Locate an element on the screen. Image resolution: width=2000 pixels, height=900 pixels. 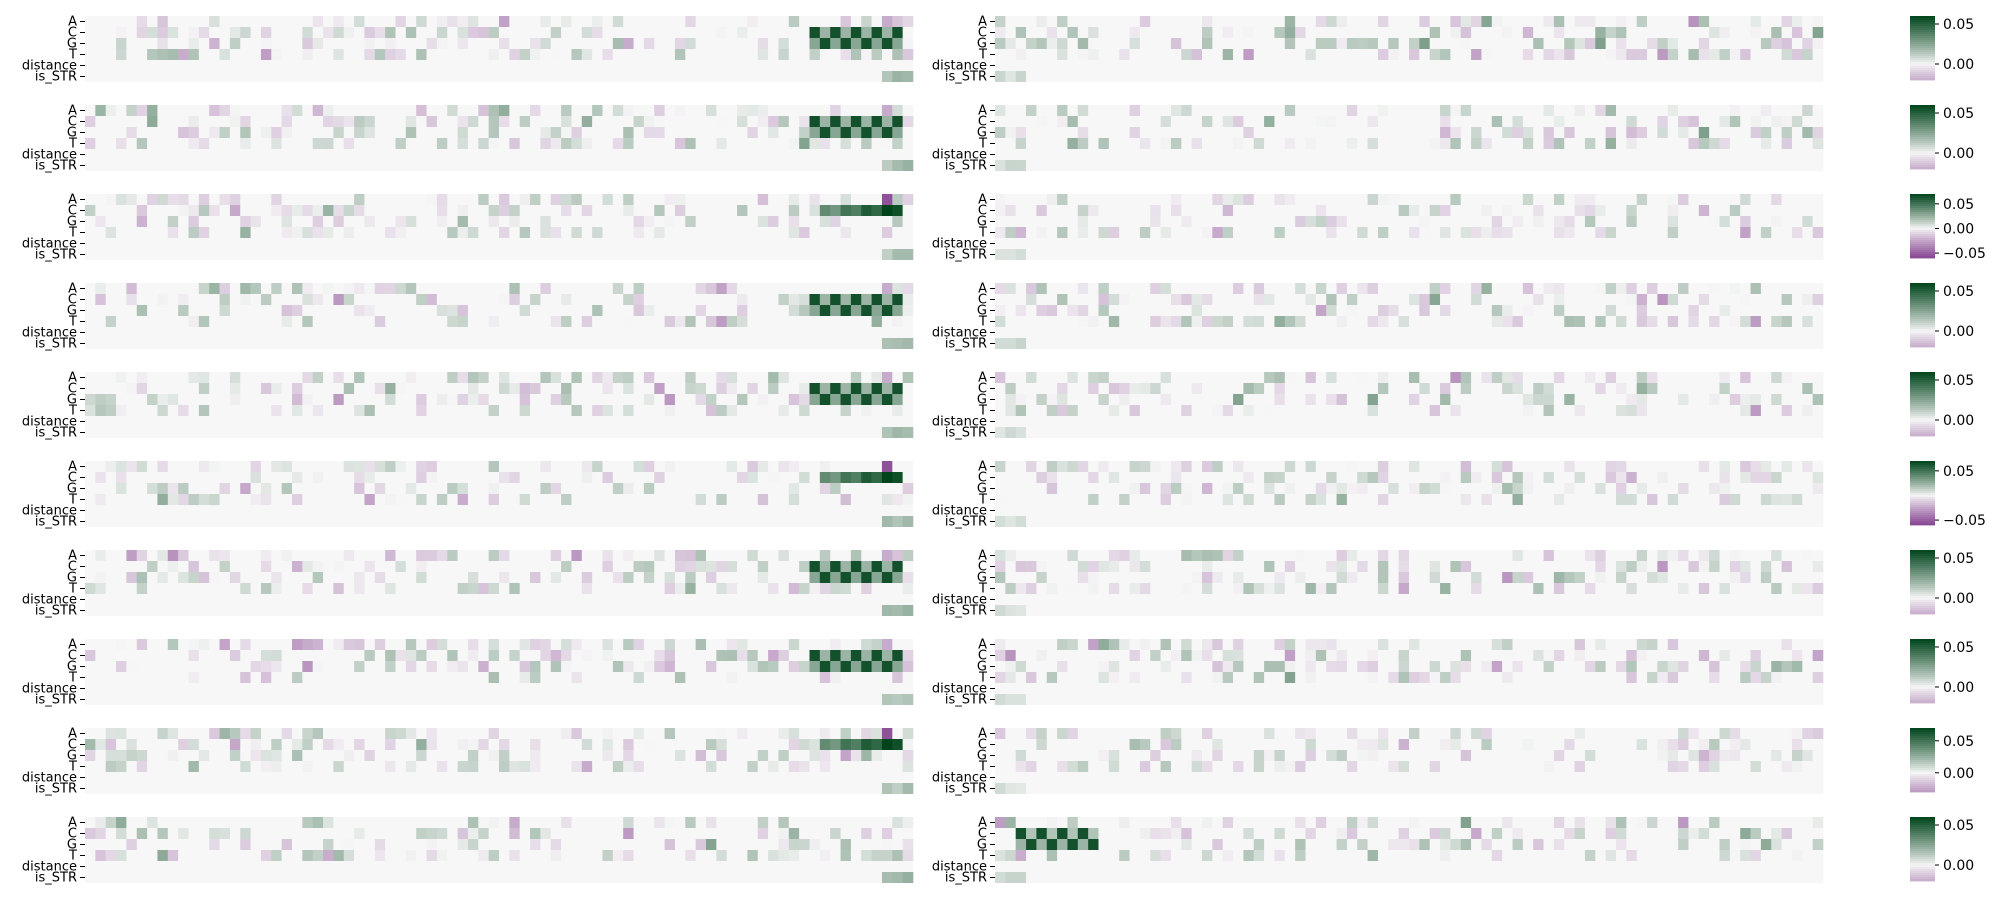
y-tick-label: A is located at coordinates (72, 378).